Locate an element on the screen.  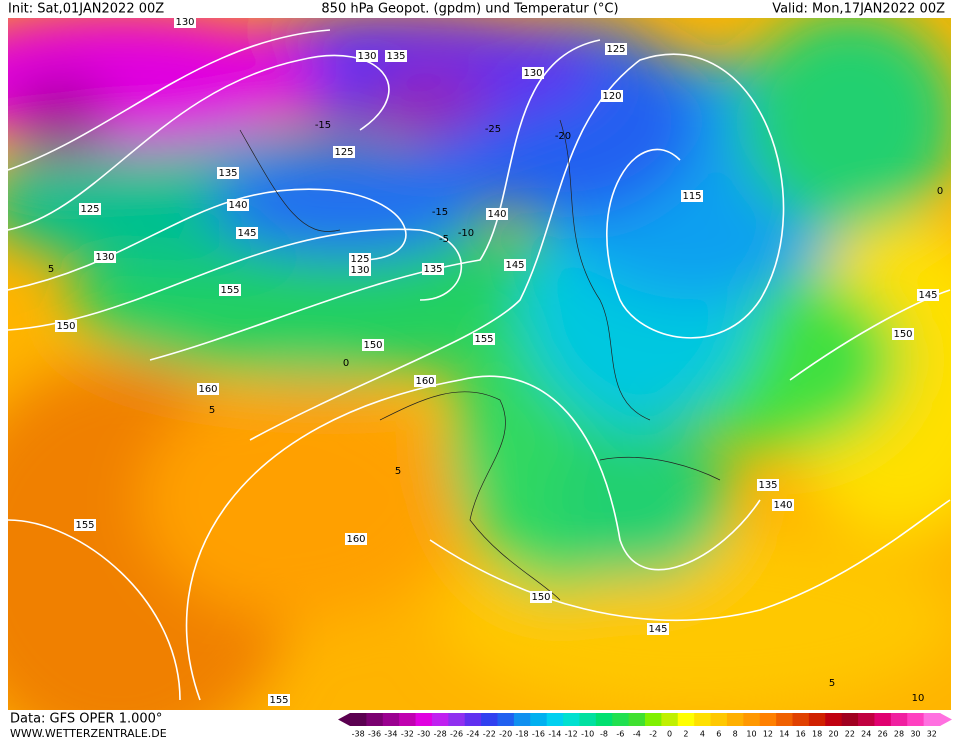
colorbar-label: -14 is located at coordinates (554, 734).